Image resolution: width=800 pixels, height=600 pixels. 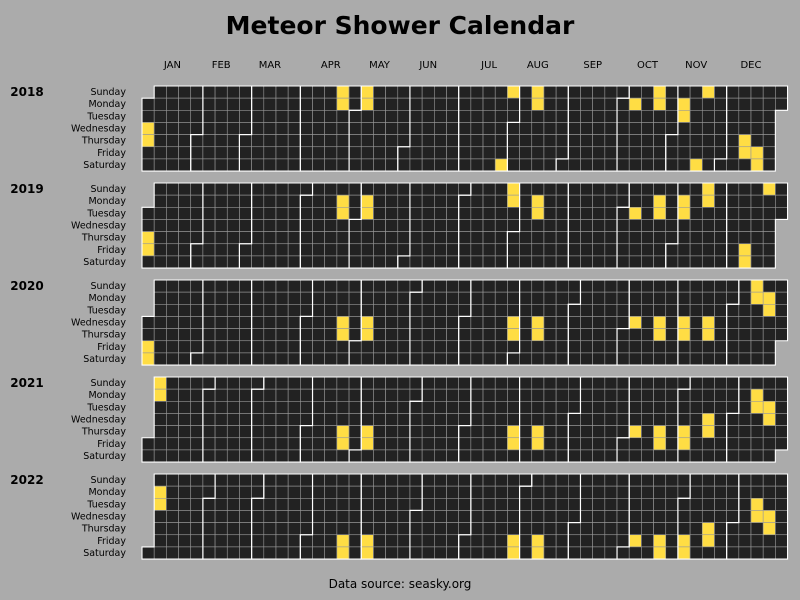 What do you see at coordinates (26, 383) in the screenshot?
I see `year-label: 2021` at bounding box center [26, 383].